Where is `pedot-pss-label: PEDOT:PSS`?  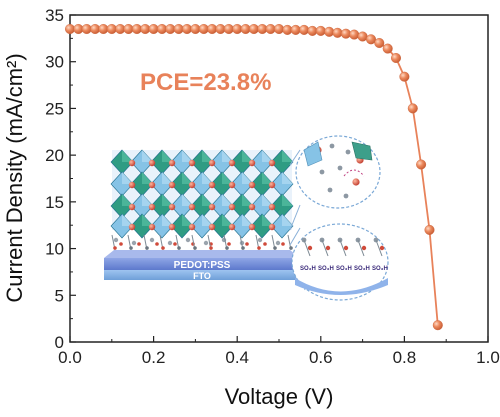
pedot-pss-label: PEDOT:PSS is located at coordinates (202, 265).